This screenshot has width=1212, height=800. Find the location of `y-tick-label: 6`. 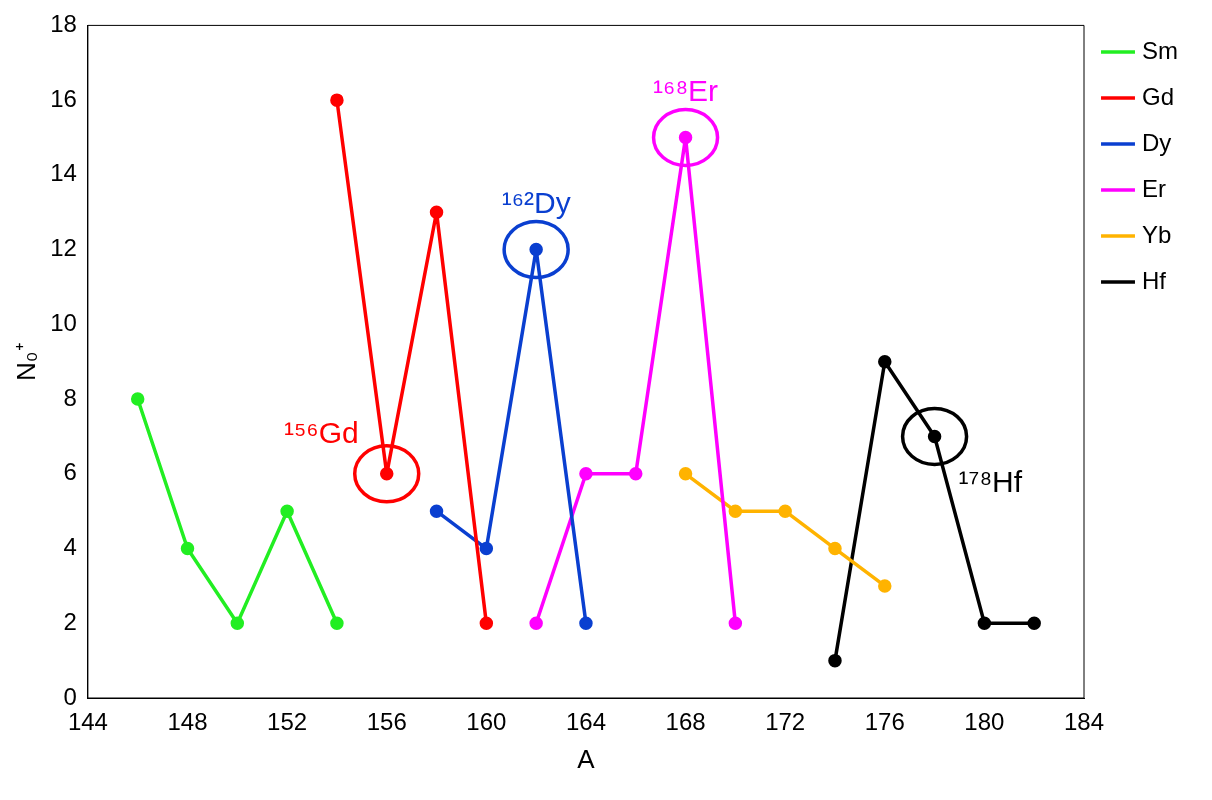

y-tick-label: 6 is located at coordinates (70, 472).